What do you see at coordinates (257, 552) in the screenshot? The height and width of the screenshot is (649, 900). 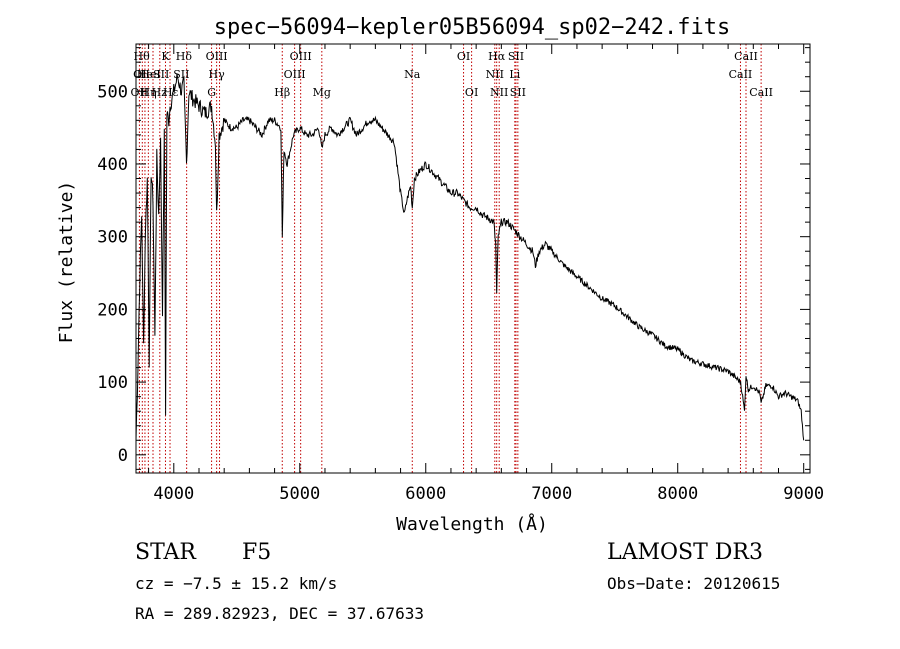 I see `spectral-subclass: F5` at bounding box center [257, 552].